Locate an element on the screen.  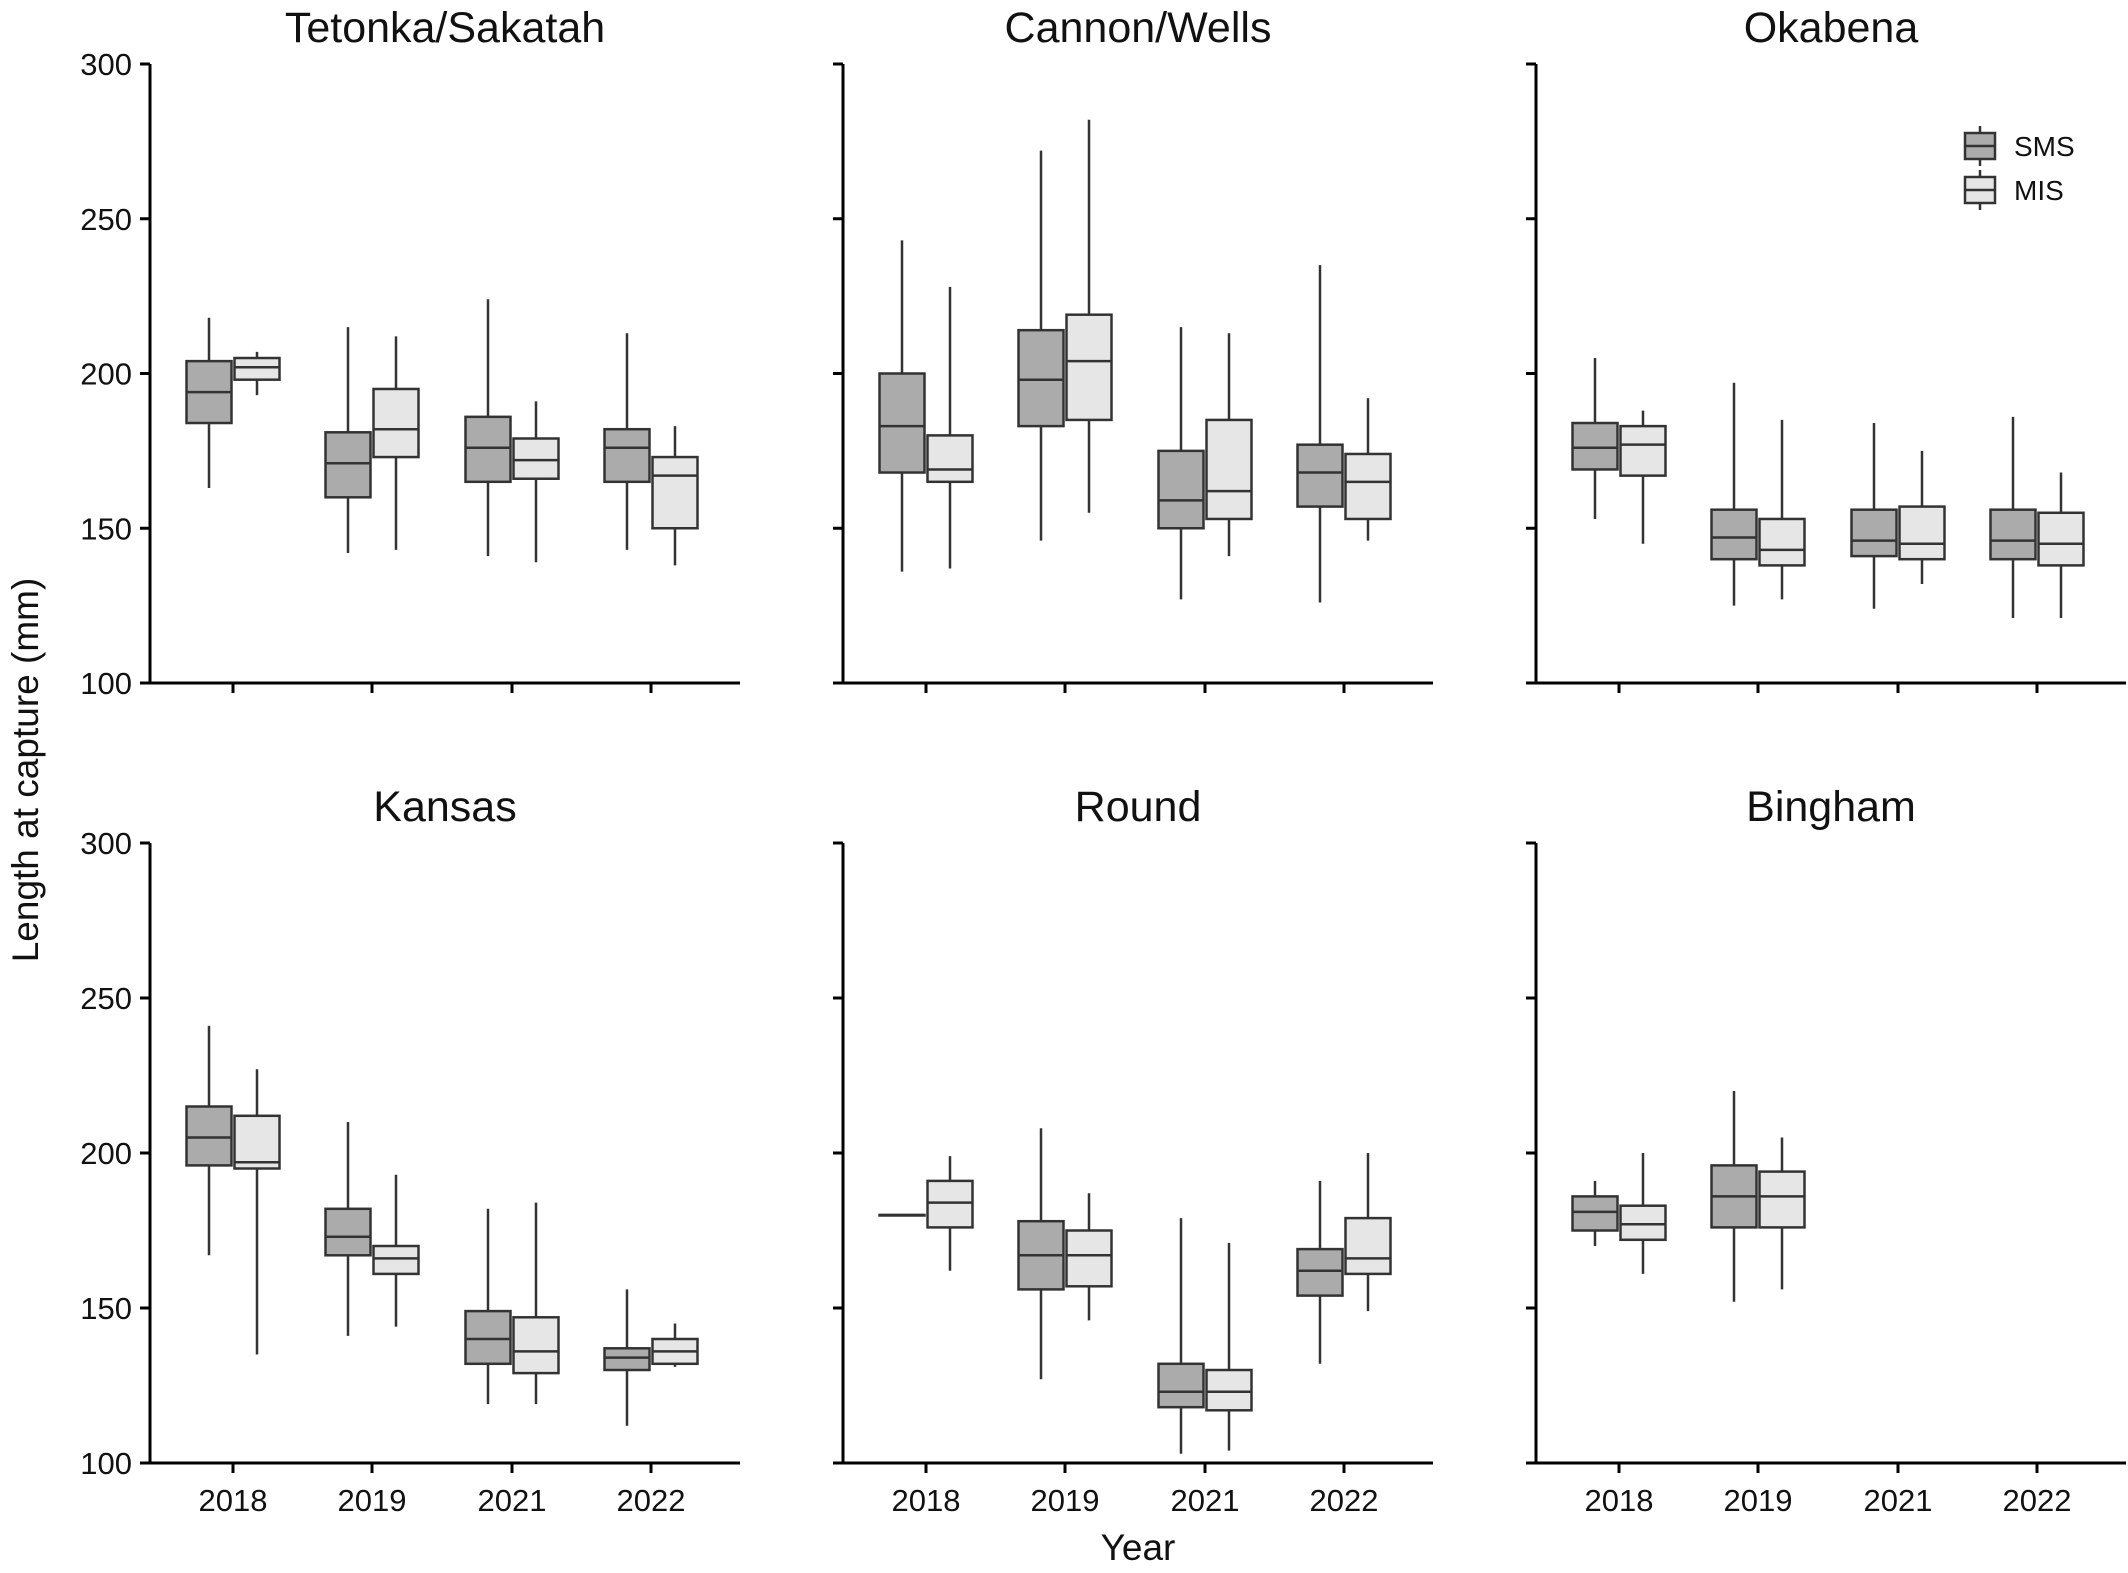
panel-kansas: Kansas 100 150 200 250 300 2018 2019 2021 2022 is located at coordinates (410, 1150).